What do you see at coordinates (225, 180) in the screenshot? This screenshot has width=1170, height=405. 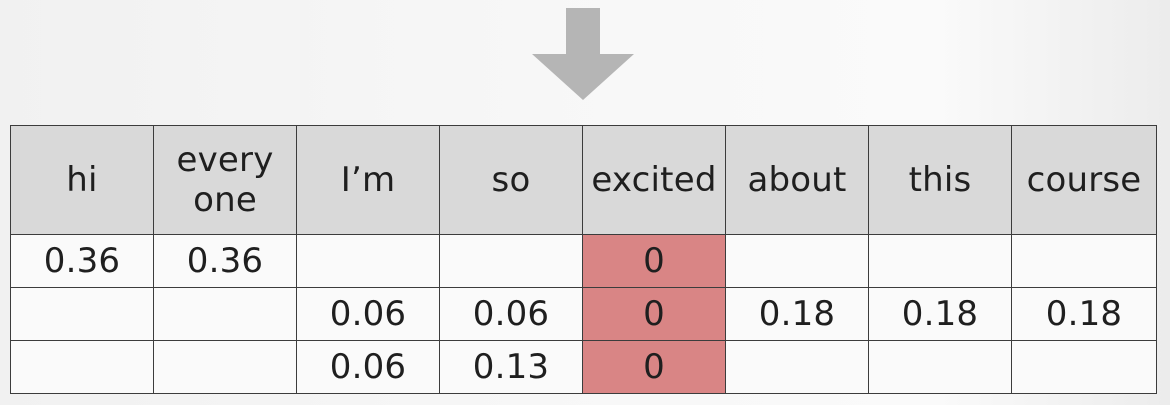 I see `column-header: every one` at bounding box center [225, 180].